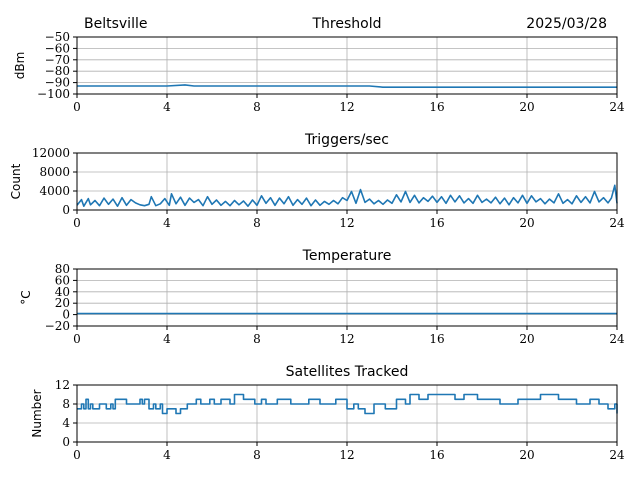 The width and height of the screenshot is (640, 480). What do you see at coordinates (347, 24) in the screenshot?
I see `chart-title: Threshold` at bounding box center [347, 24].